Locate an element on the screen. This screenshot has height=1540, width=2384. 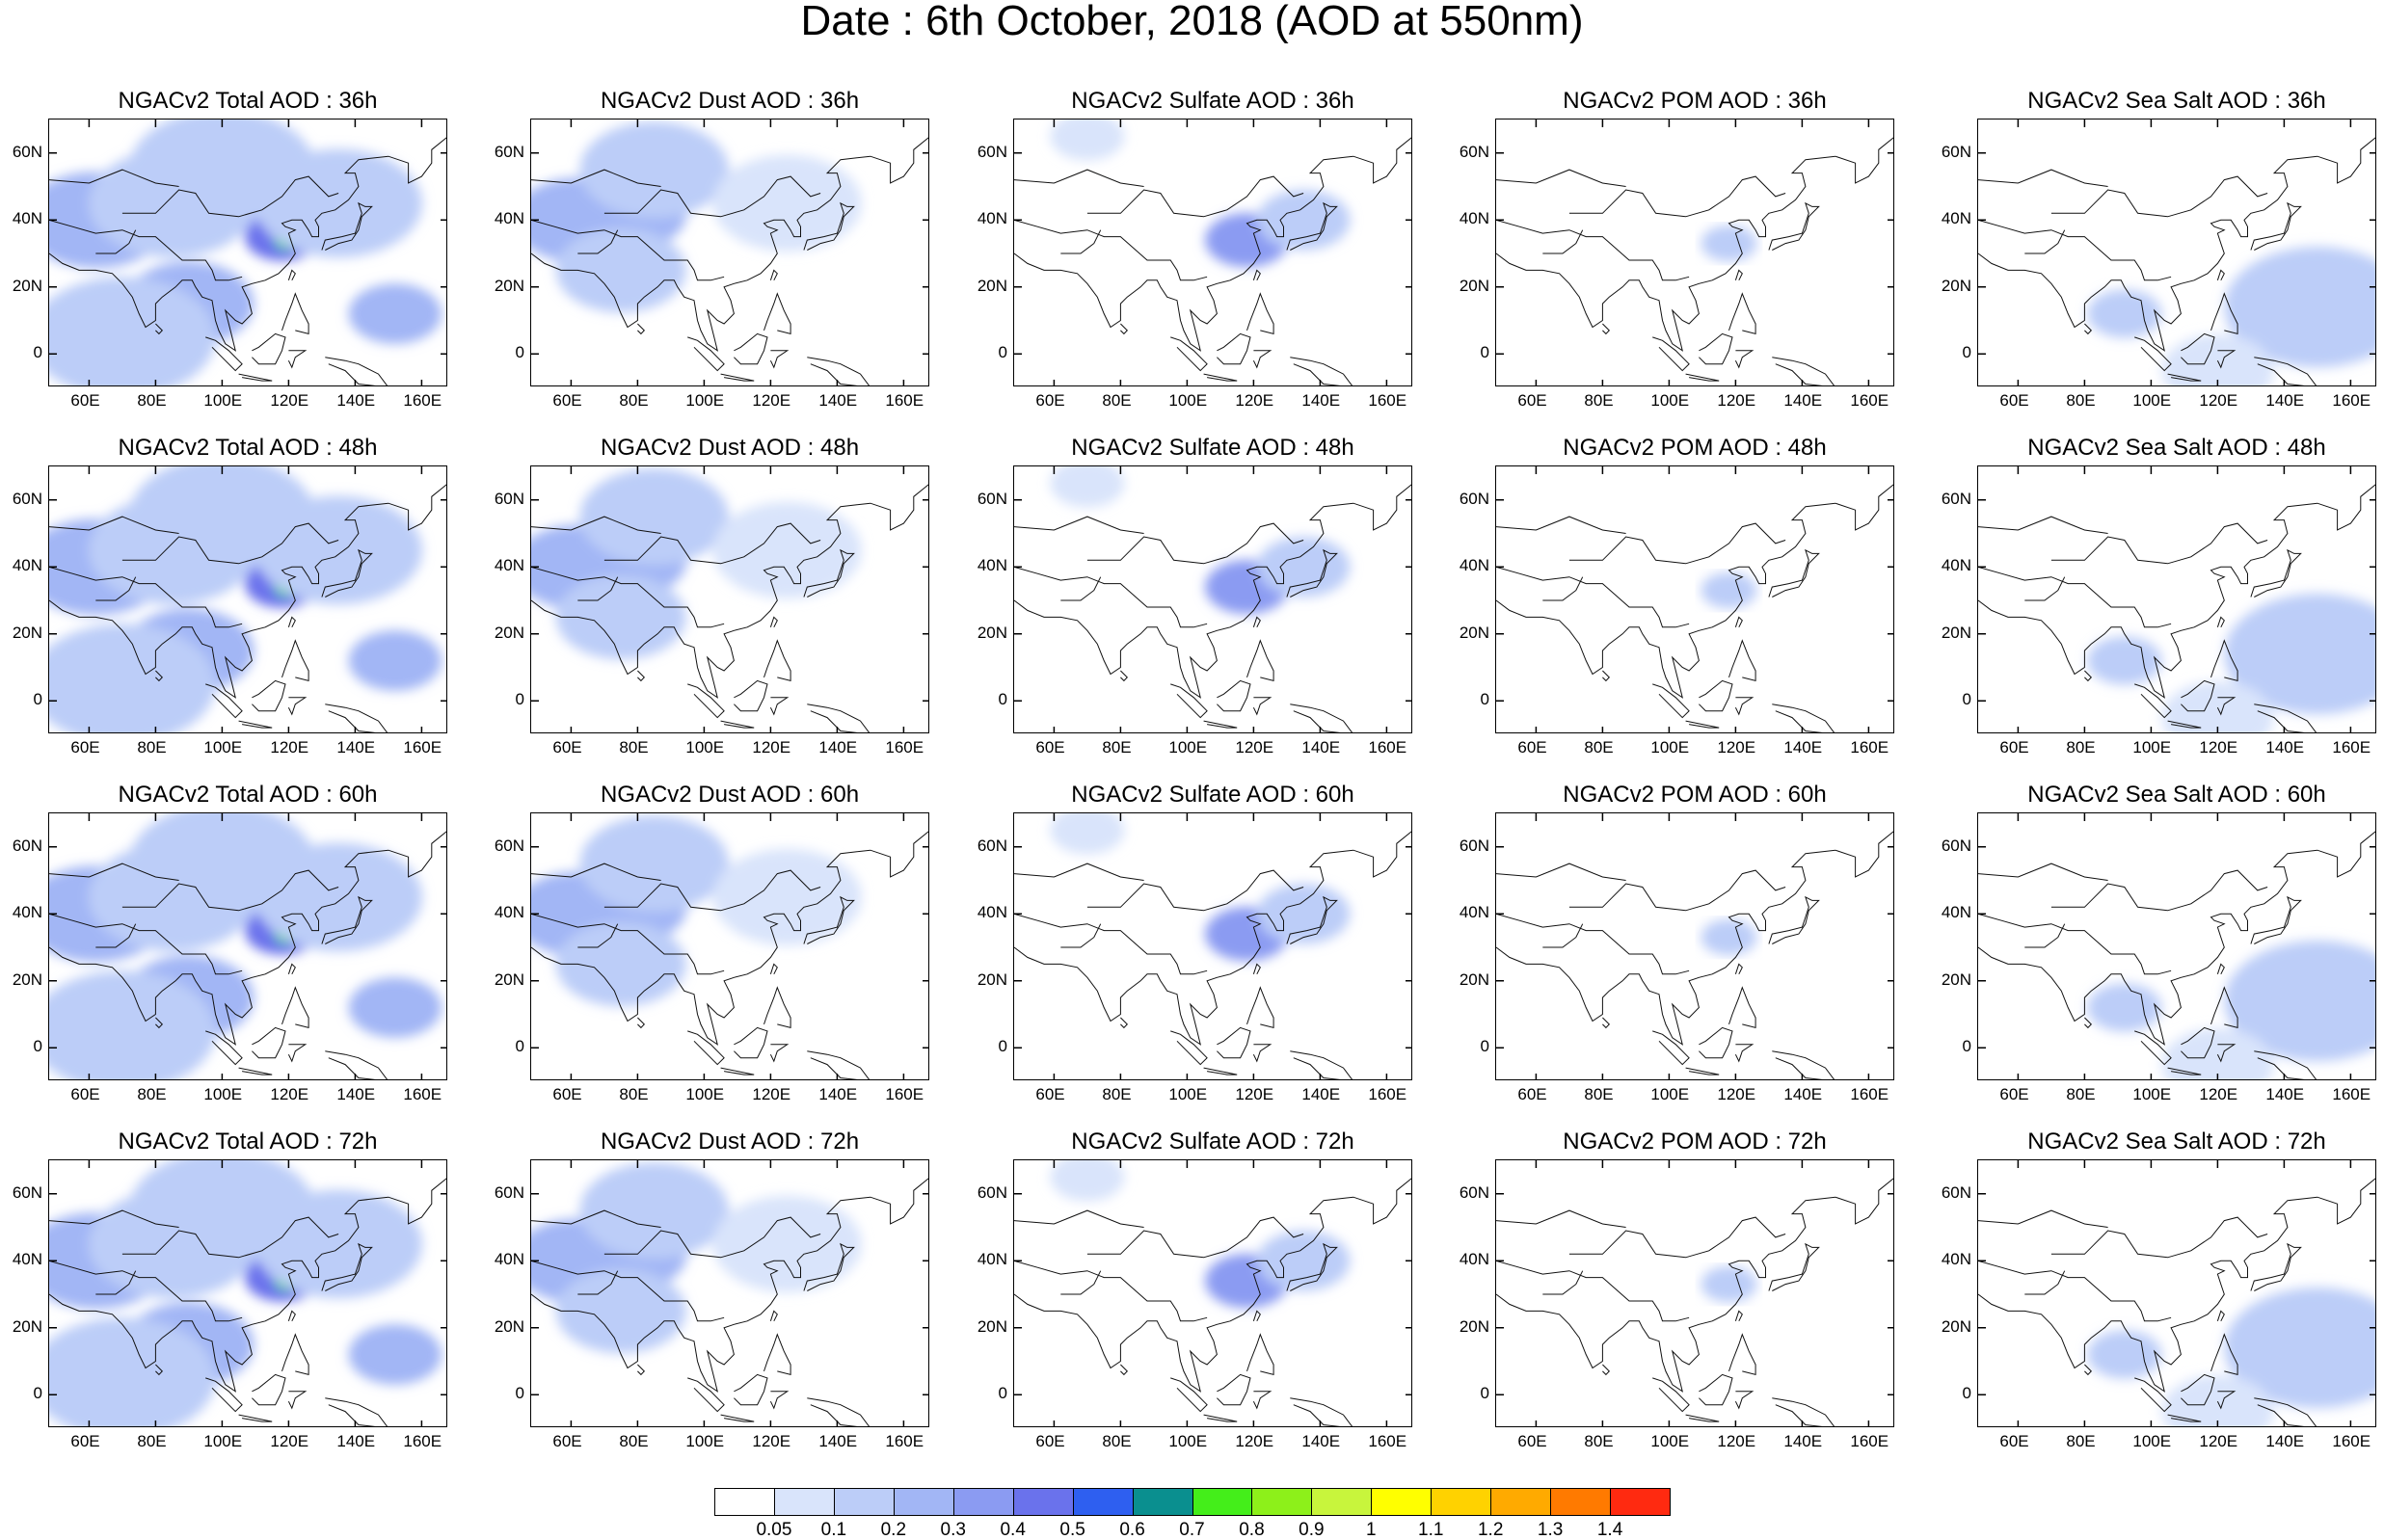
colorbar-label: 0.9 is located at coordinates (1312, 1530).